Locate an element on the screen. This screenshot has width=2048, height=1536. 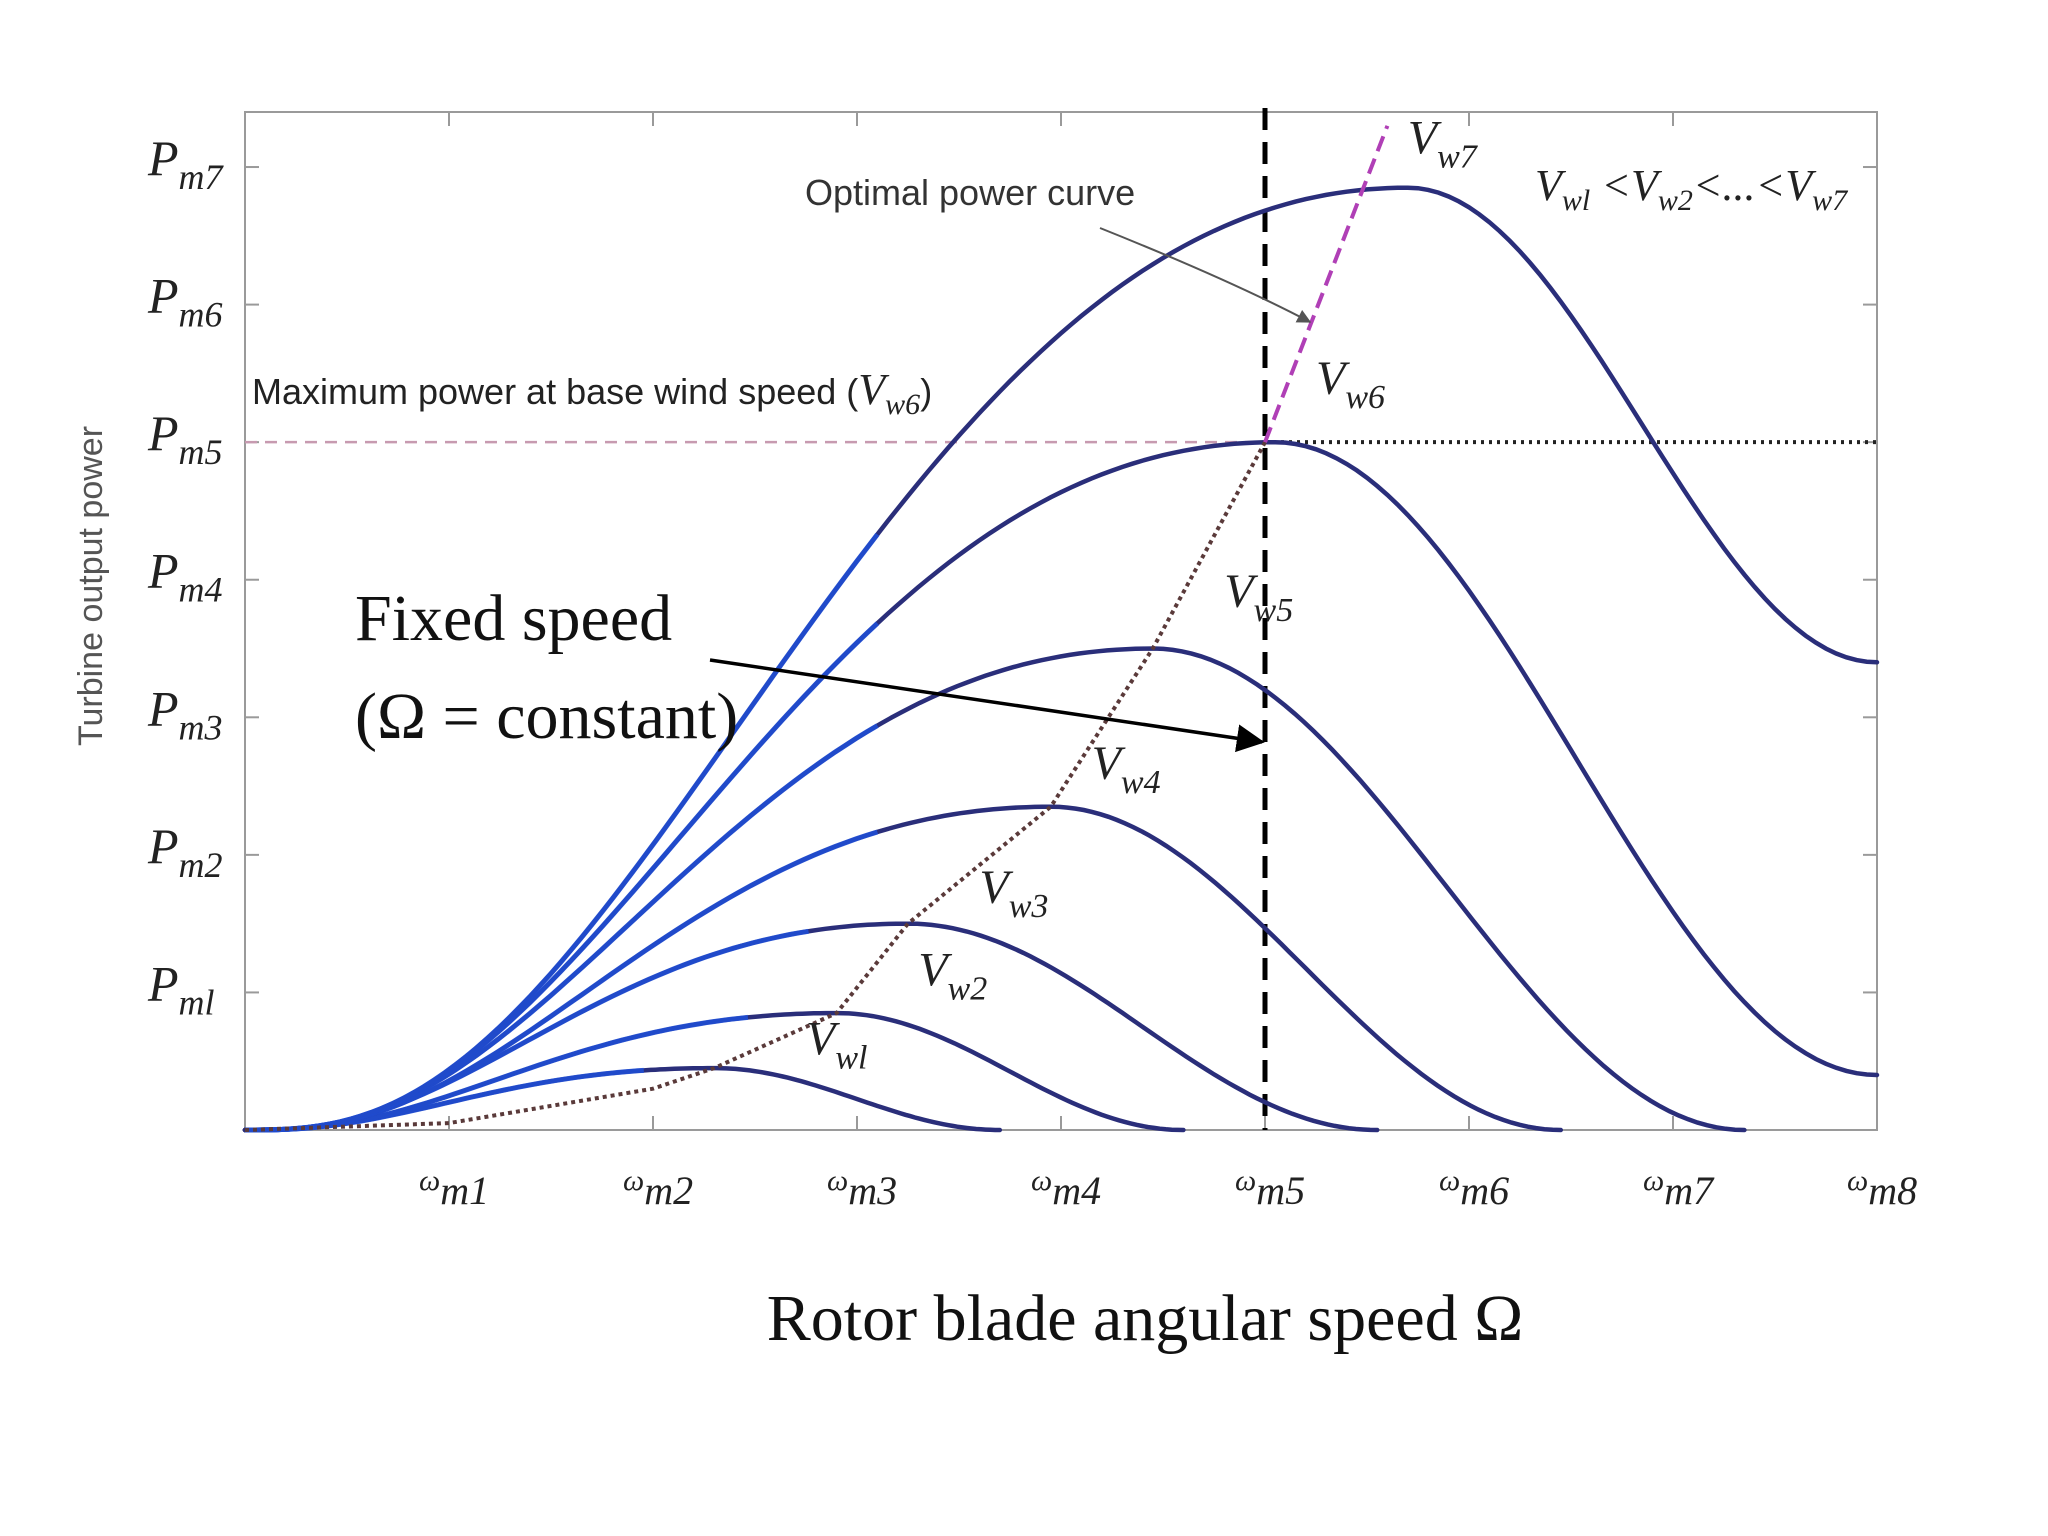
y-tick-label: Pml is located at coordinates (181, 988).